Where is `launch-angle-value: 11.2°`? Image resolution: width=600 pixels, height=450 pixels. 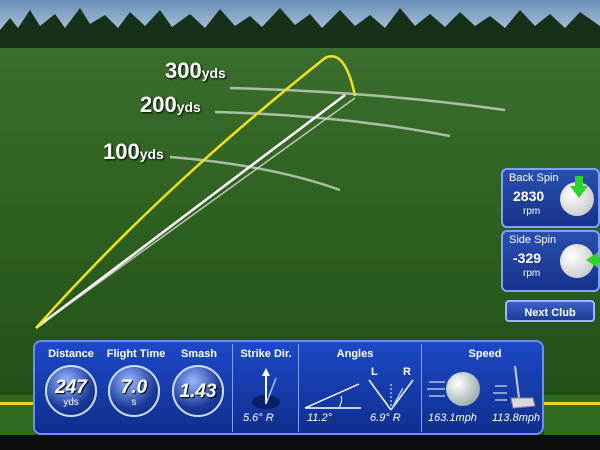
launch-angle-value: 11.2° is located at coordinates (319, 418).